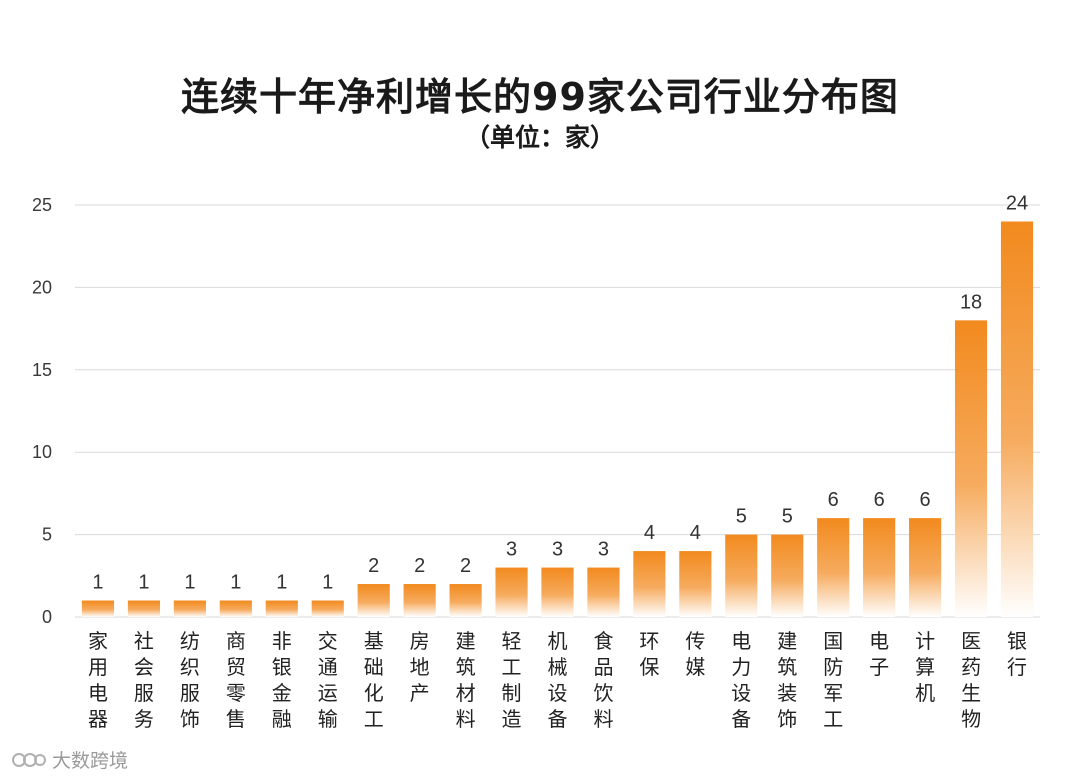 This screenshot has height=780, width=1080. I want to click on y-tick-label: 0, so click(47, 617).